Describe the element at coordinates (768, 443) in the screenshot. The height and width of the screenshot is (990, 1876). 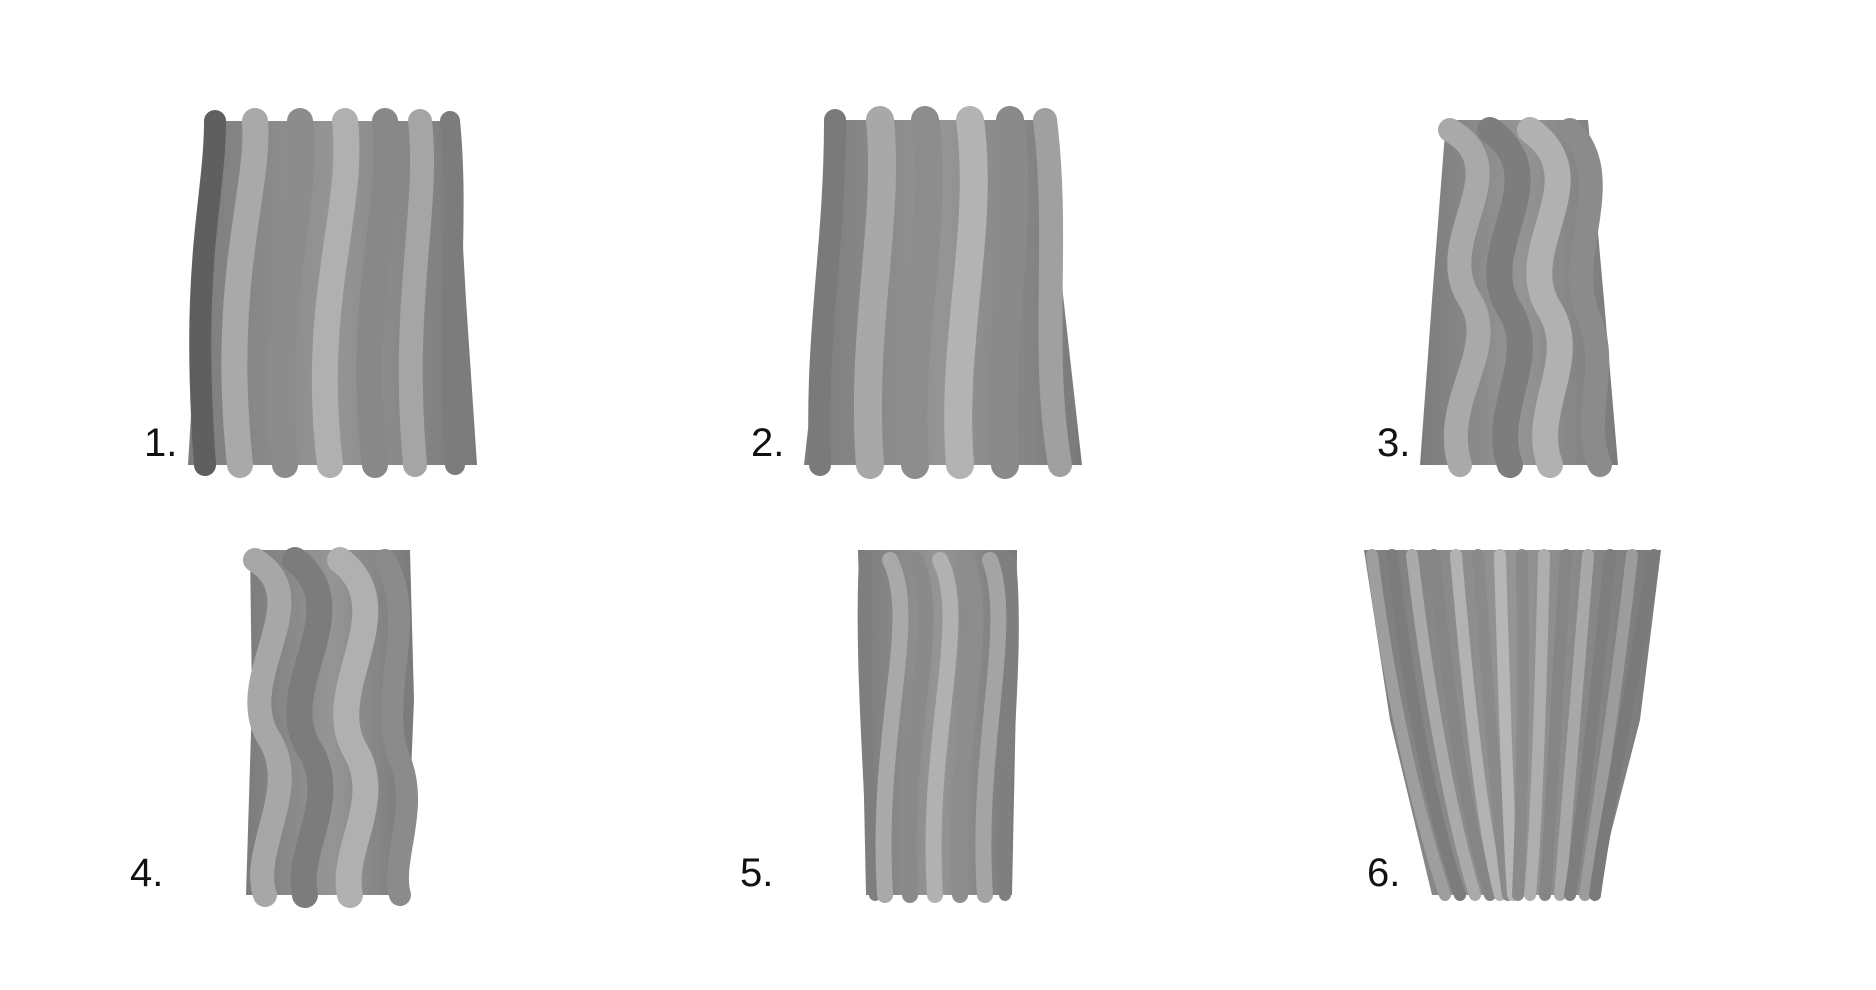
I see `panel-label-2: 2.` at that location.